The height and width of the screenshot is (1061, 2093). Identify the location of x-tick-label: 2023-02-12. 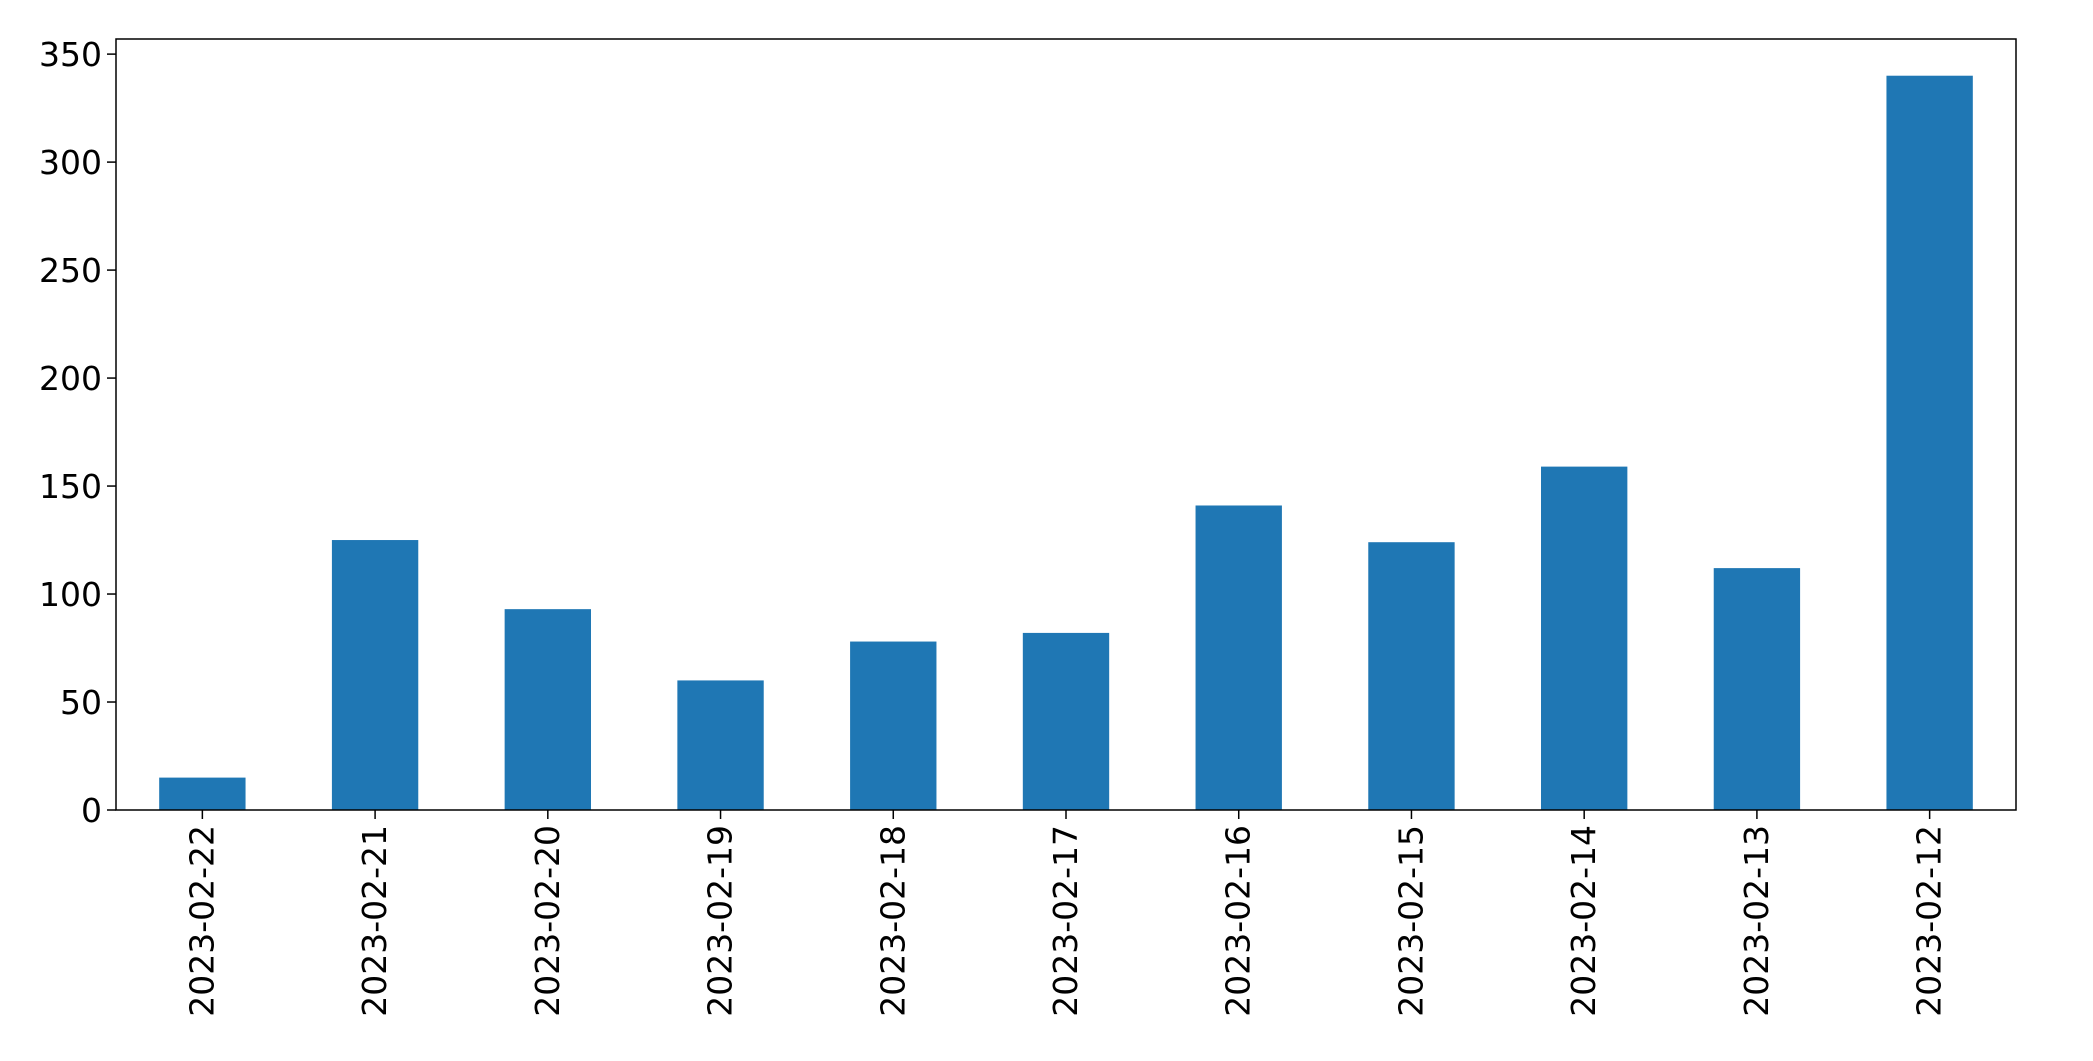
(1929, 921).